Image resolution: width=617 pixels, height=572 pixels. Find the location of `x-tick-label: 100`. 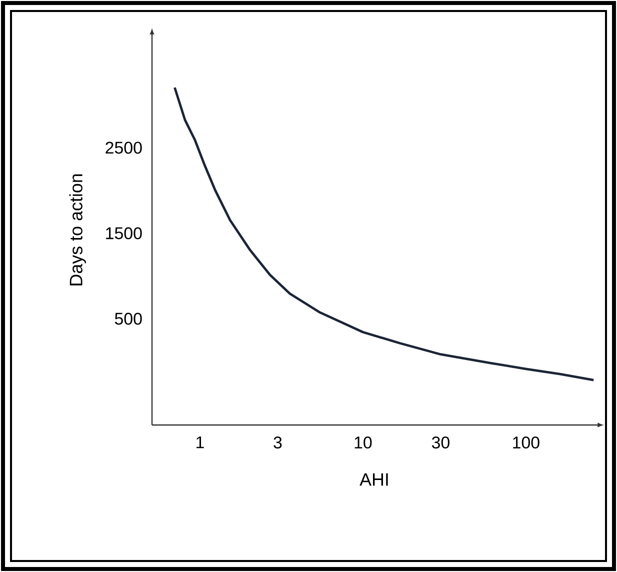

x-tick-label: 100 is located at coordinates (526, 442).